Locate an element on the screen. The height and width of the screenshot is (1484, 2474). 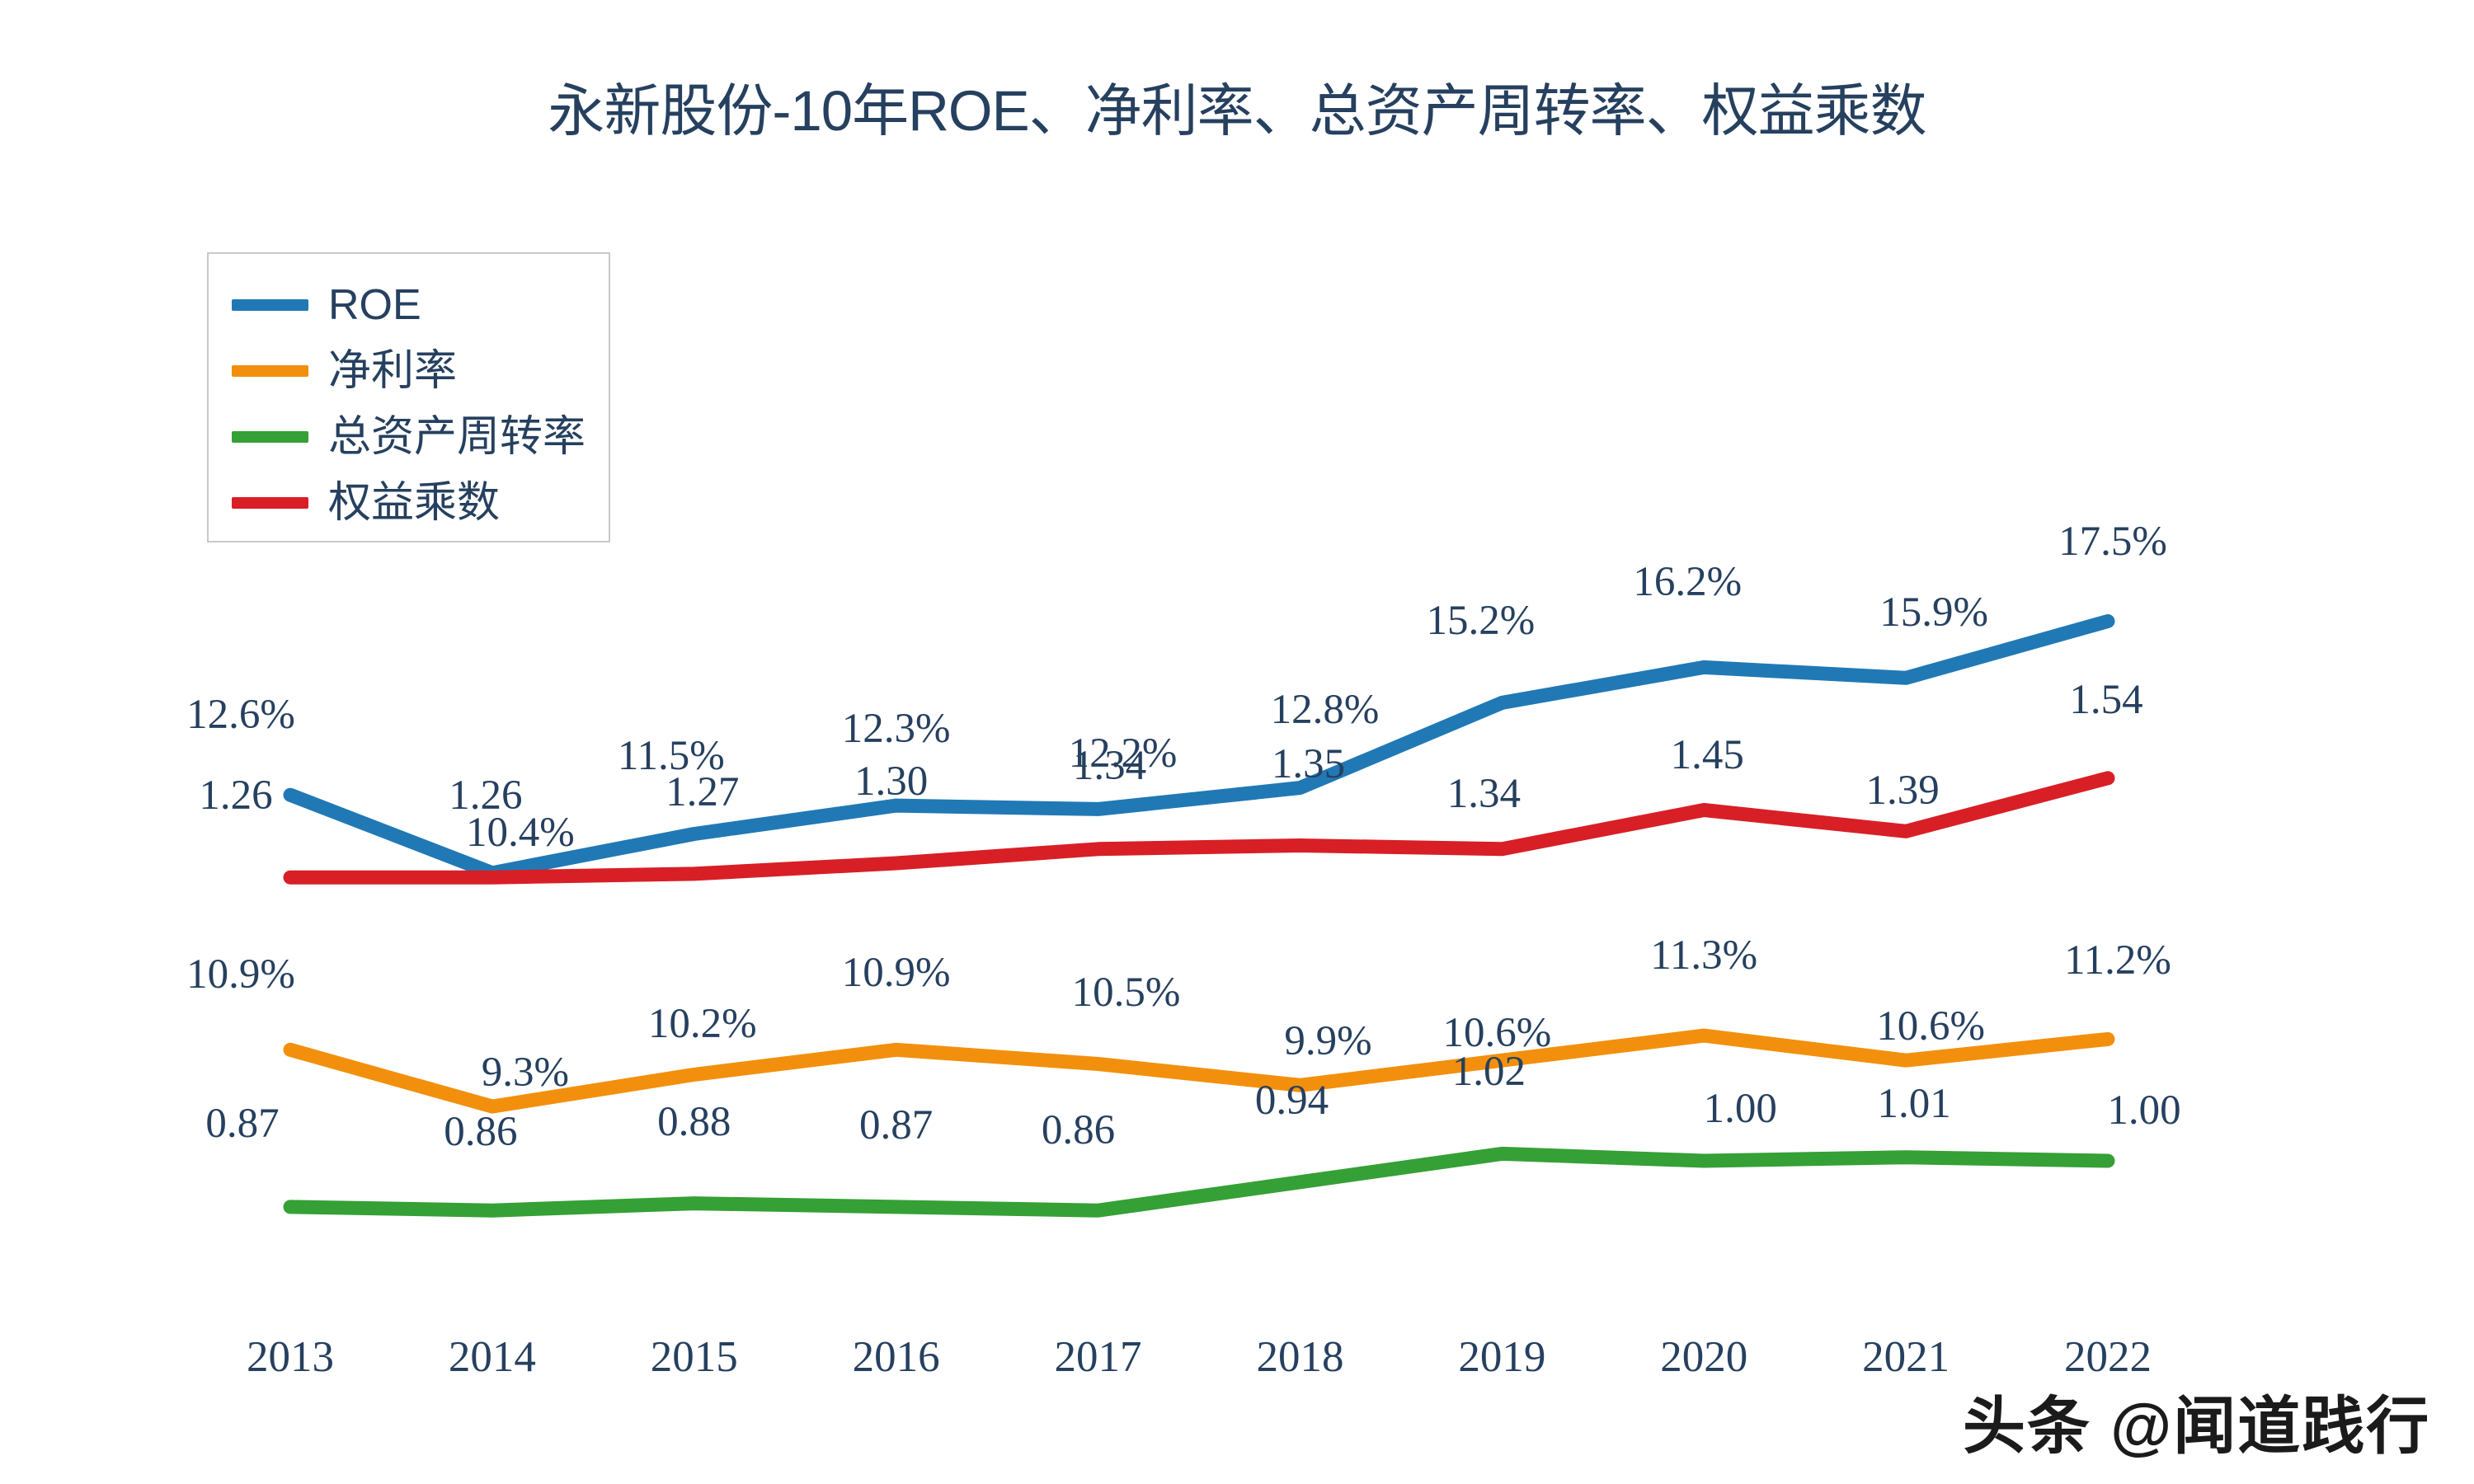
legend-label-asset-turnover: 总资产周转率 is located at coordinates (457, 437).